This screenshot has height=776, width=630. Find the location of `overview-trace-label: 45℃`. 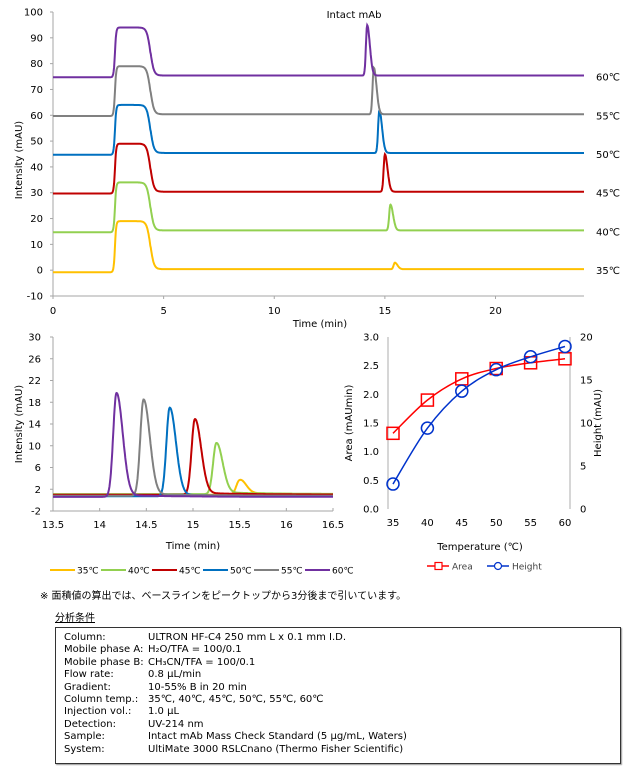

overview-trace-label: 45℃ is located at coordinates (608, 194).